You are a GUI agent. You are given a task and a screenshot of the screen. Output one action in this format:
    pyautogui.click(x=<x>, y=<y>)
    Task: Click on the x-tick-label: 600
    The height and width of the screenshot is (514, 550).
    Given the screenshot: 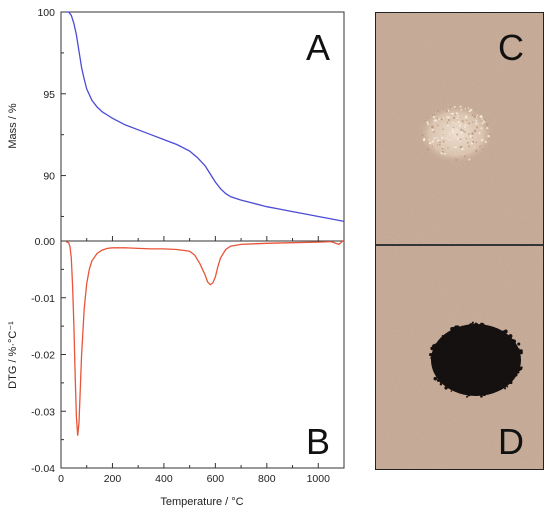 What is the action you would take?
    pyautogui.click(x=216, y=479)
    